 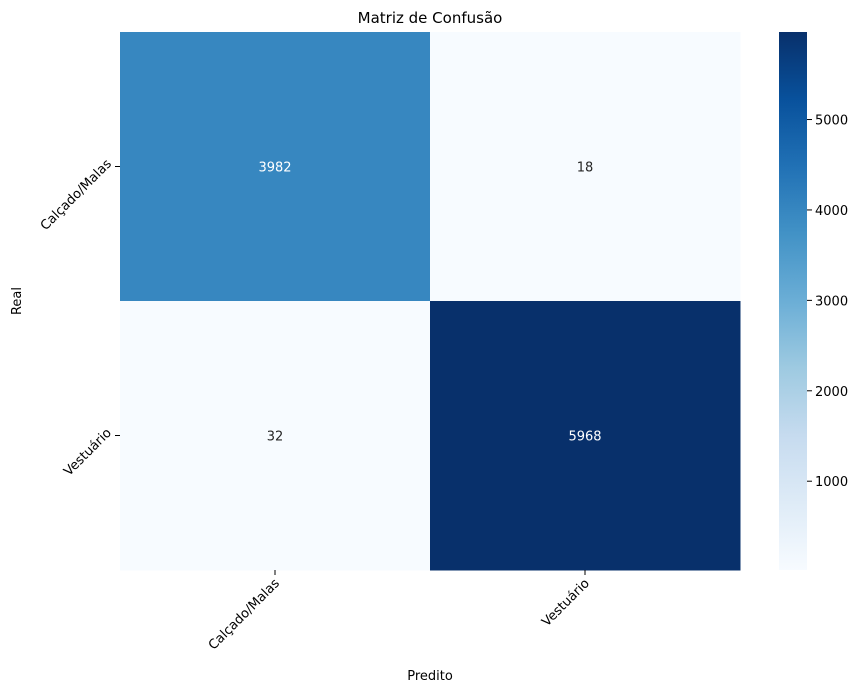 I want to click on colorbar-gradient, so click(x=793, y=301).